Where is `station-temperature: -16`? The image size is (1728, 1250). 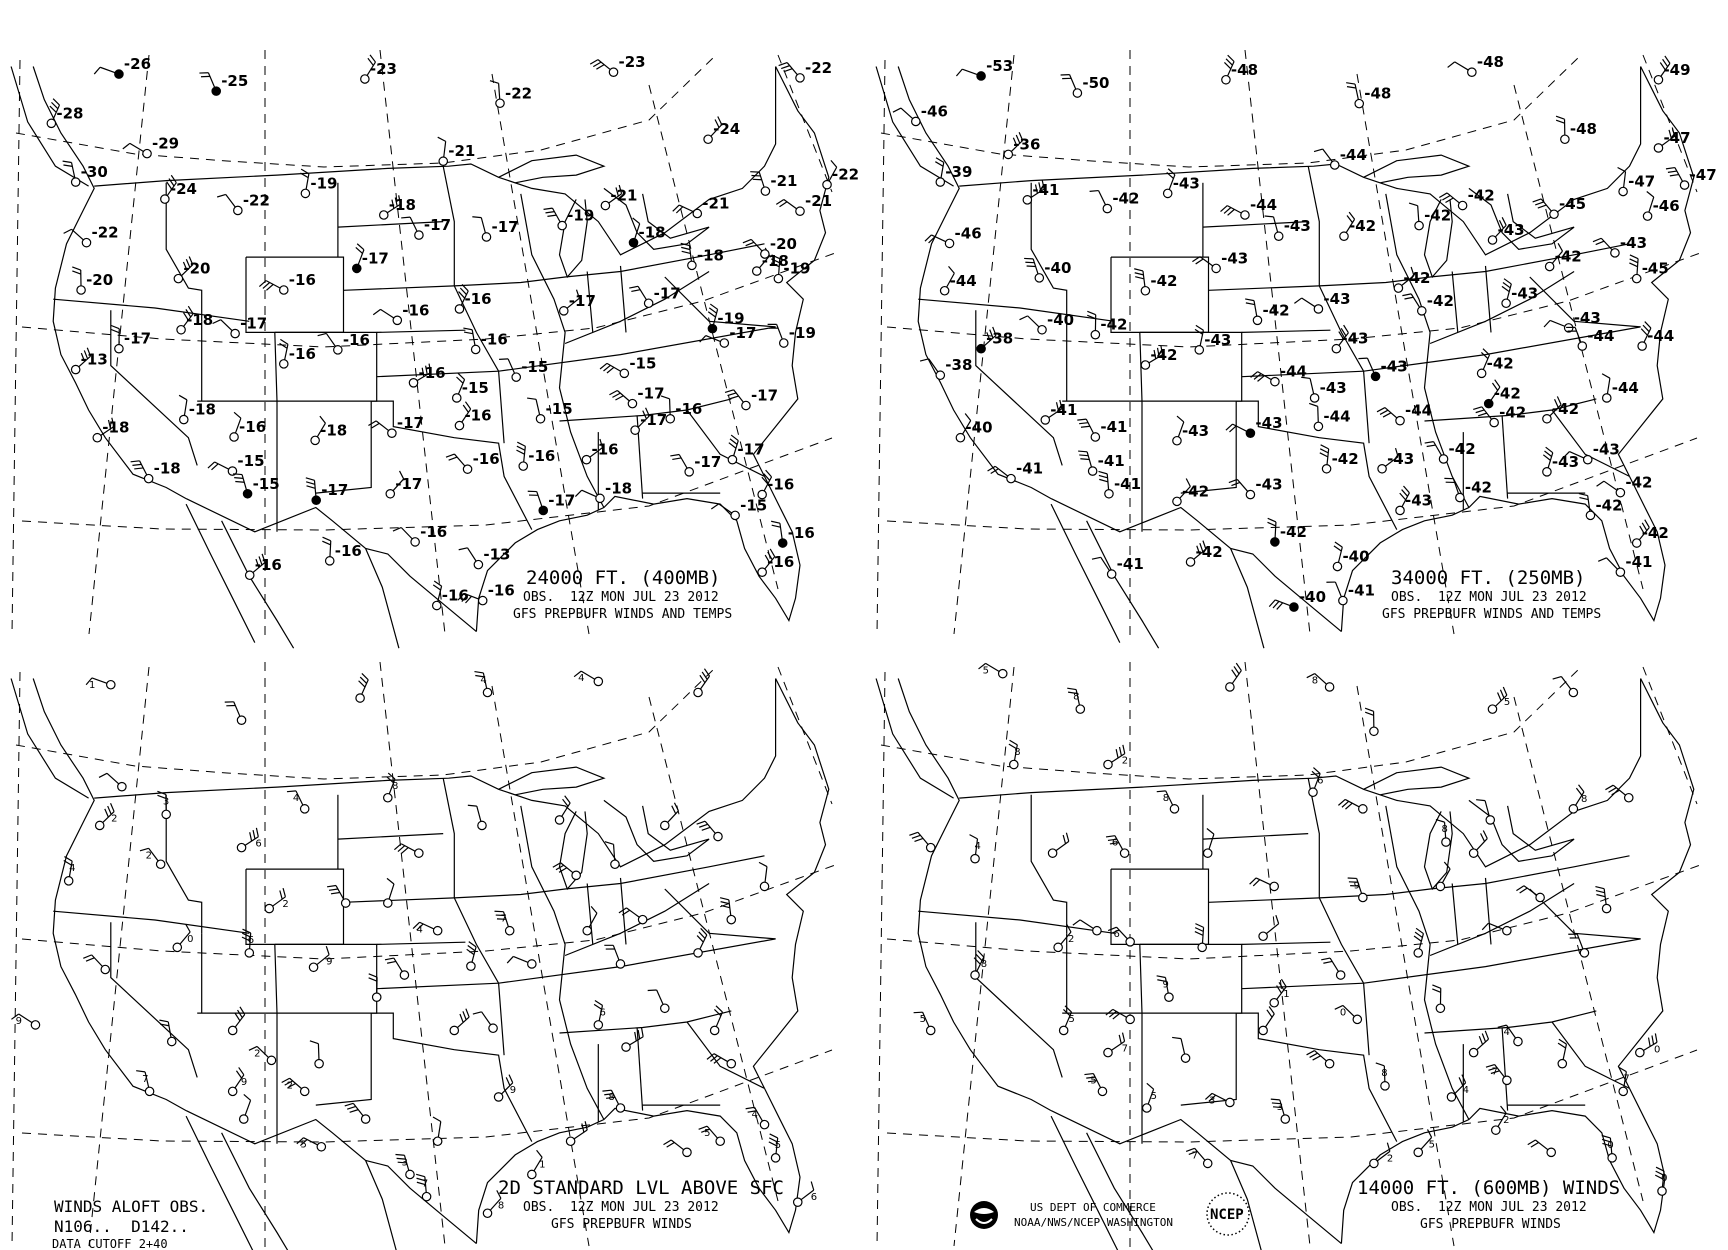
station-temperature: -16 is located at coordinates (433, 532).